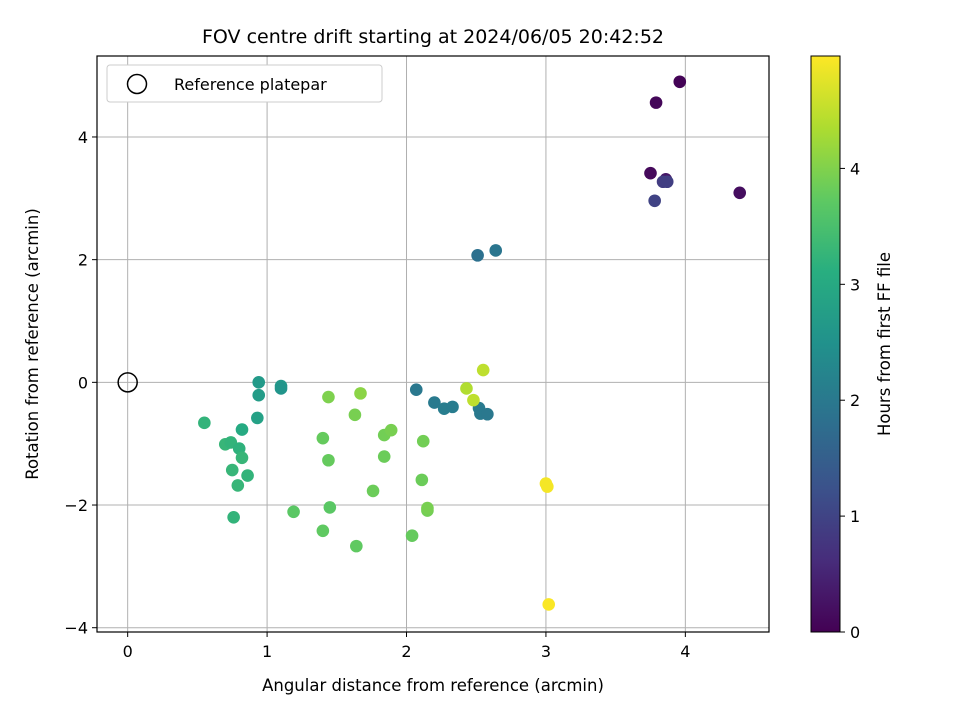  Describe the element at coordinates (855, 168) in the screenshot. I see `colorbar-tick-label: 4` at that location.